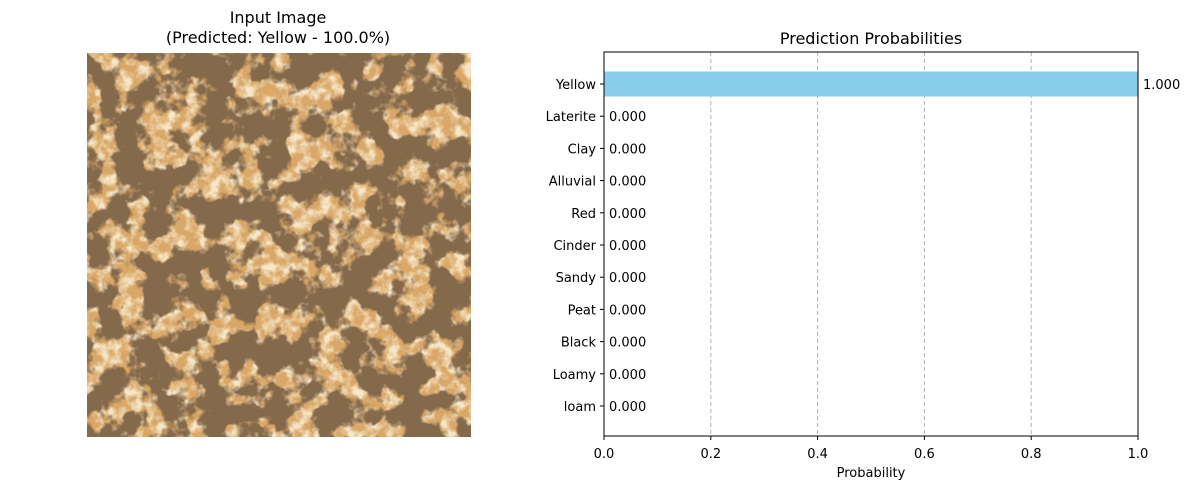 The height and width of the screenshot is (488, 1195). I want to click on y-tick-label: Alluvial, so click(572, 182).